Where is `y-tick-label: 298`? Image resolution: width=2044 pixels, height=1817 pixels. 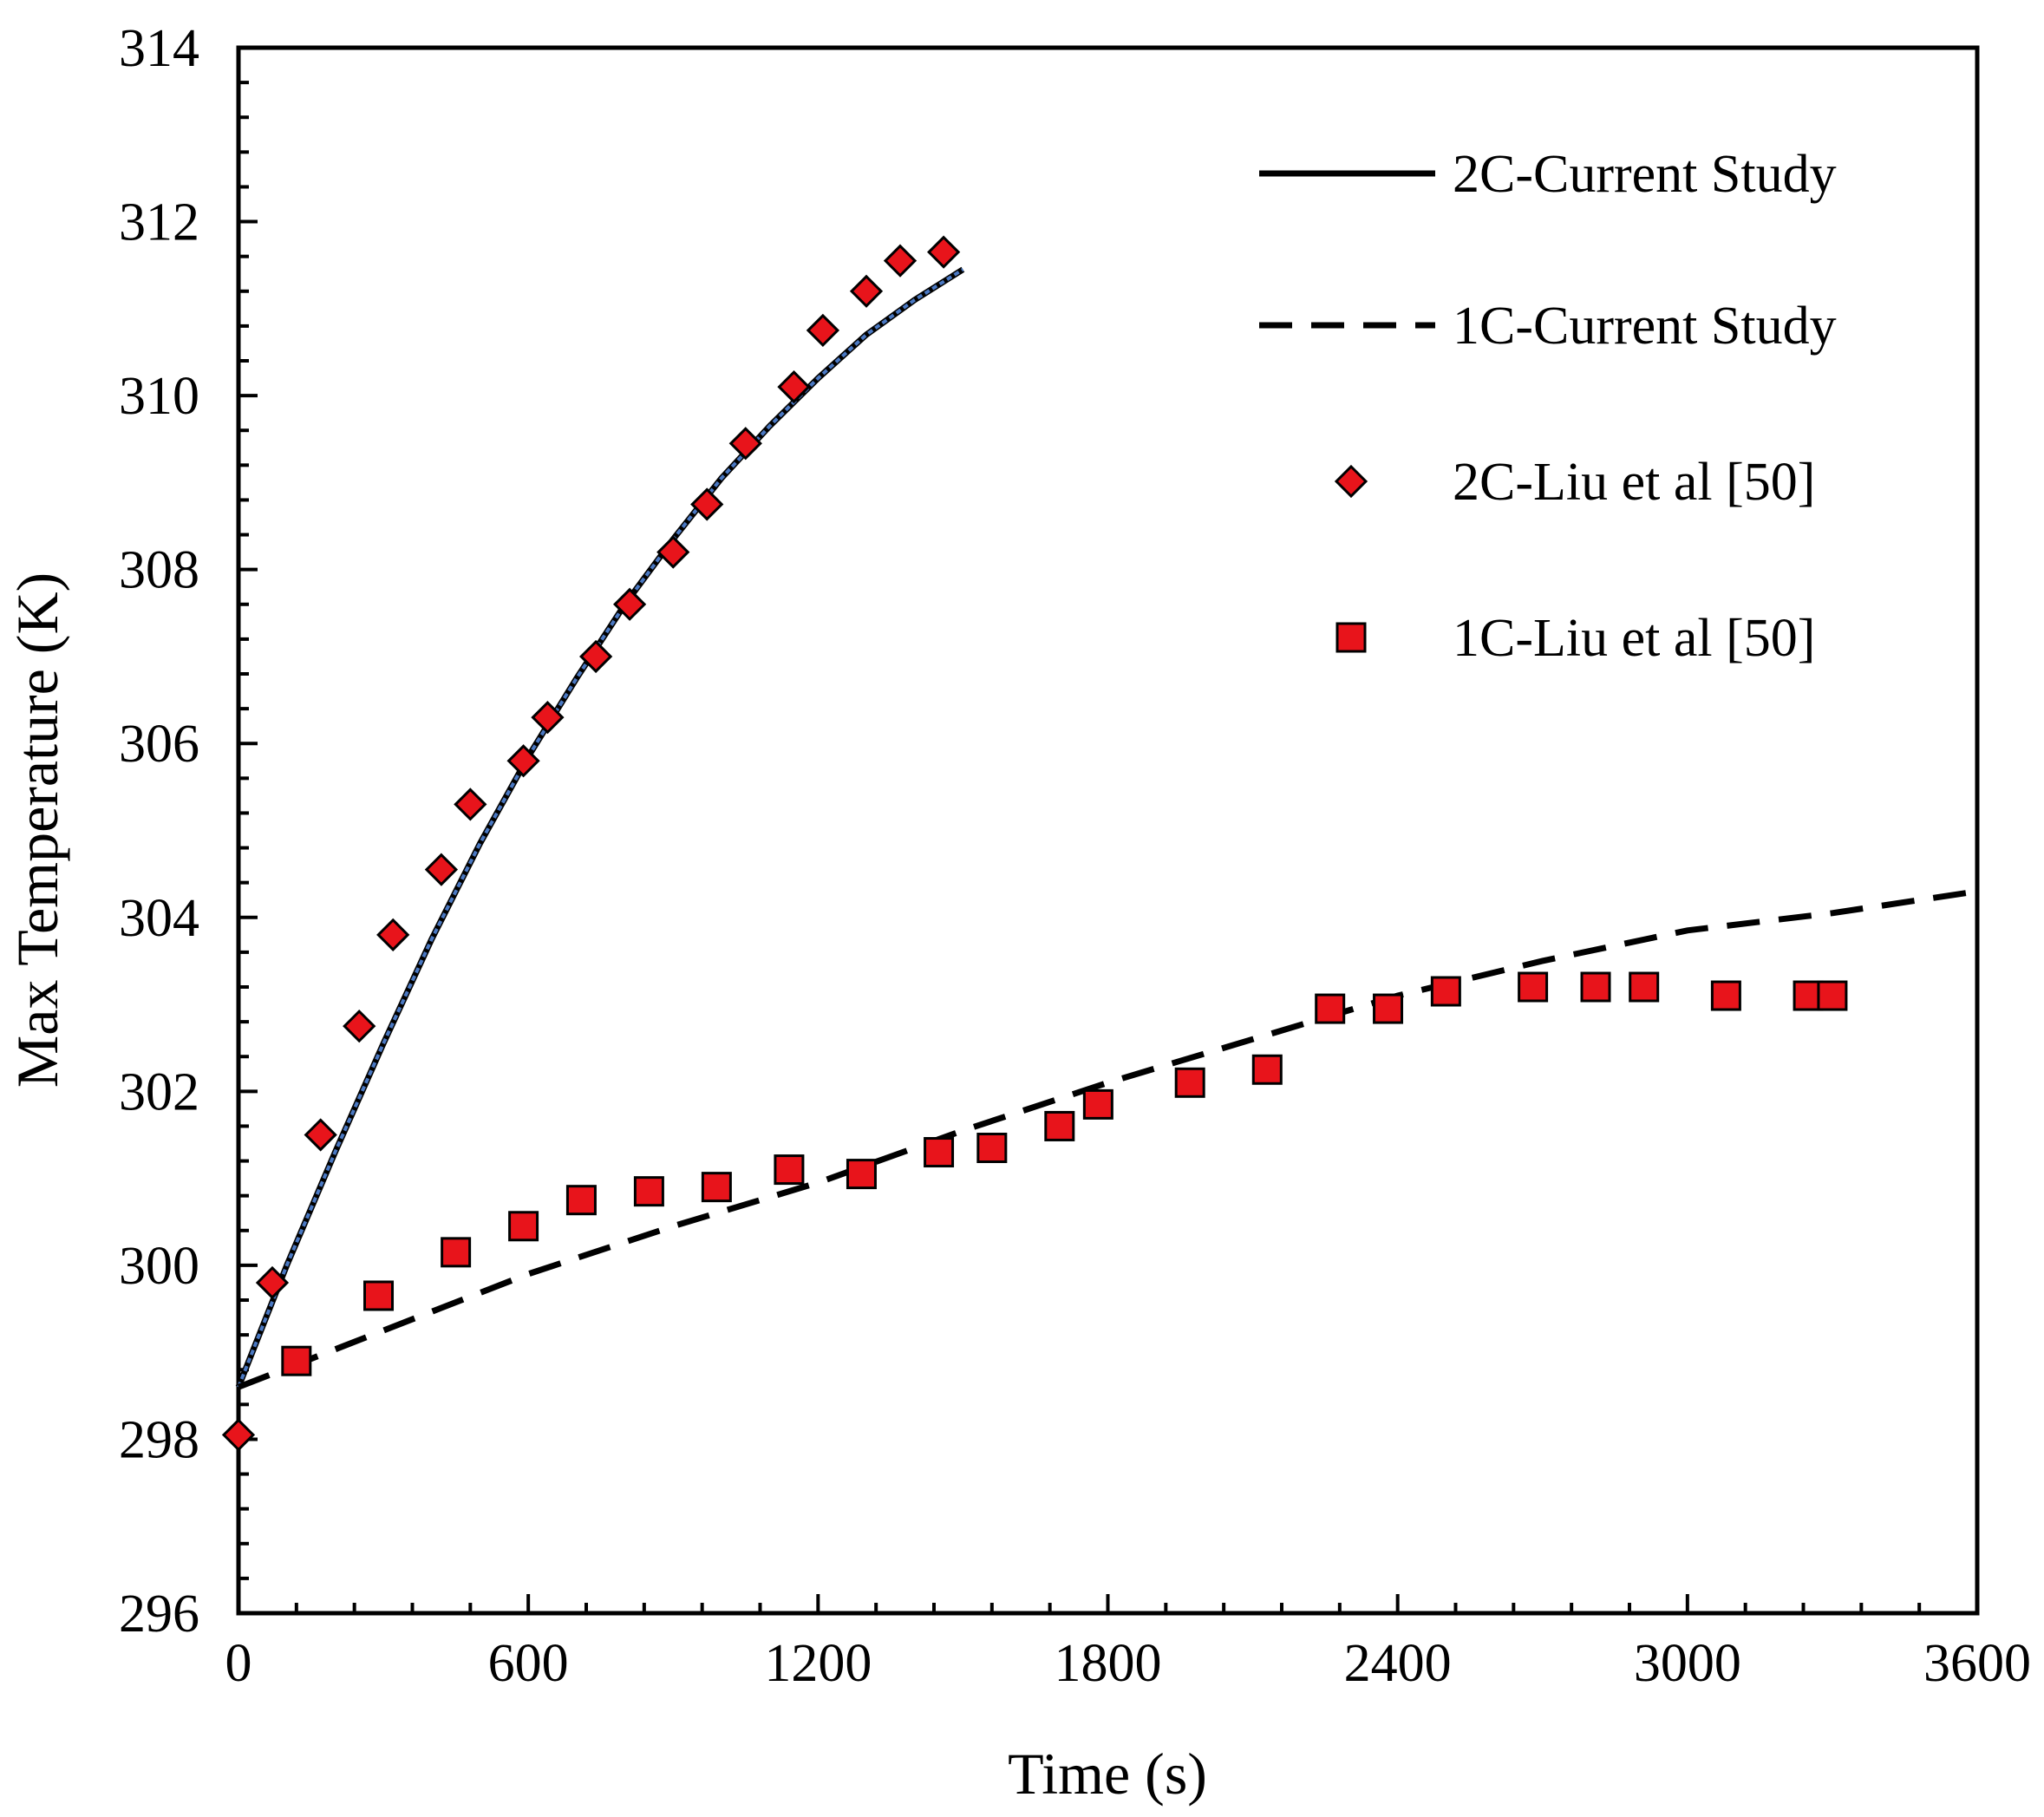 y-tick-label: 298 is located at coordinates (159, 1439).